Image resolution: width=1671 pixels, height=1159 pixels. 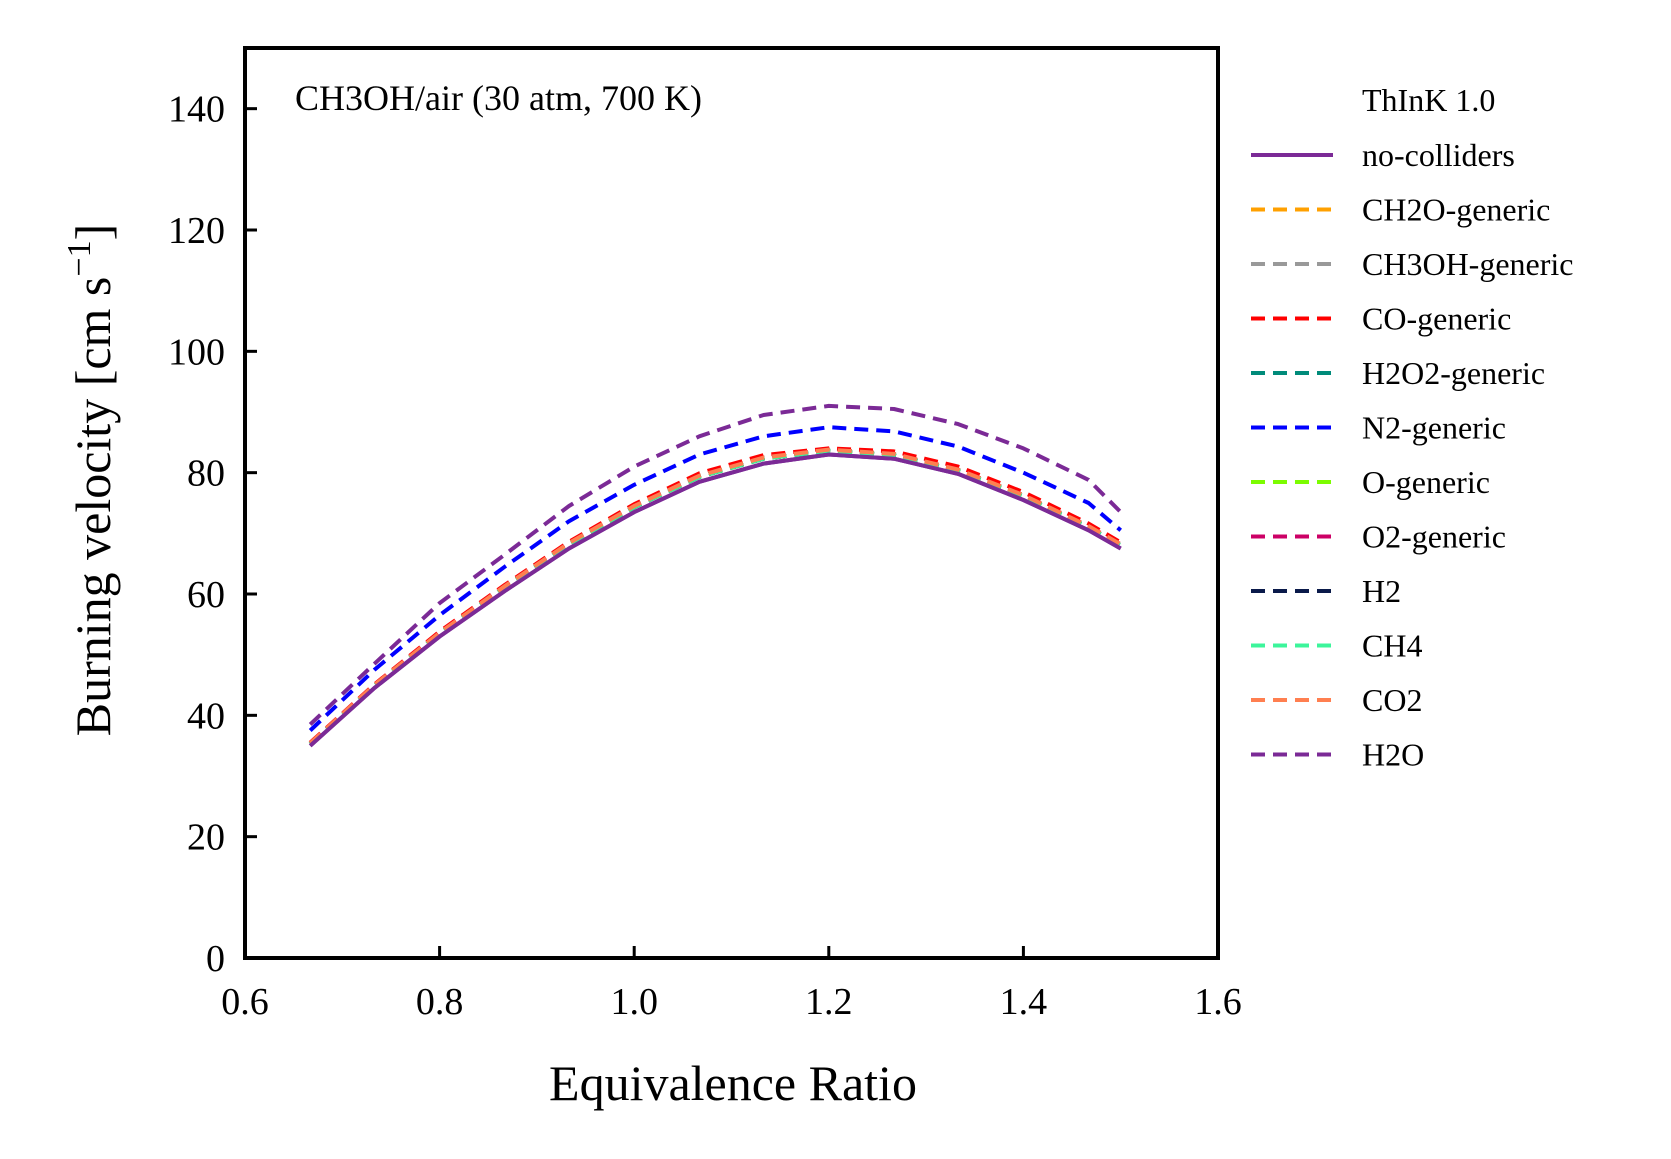 I want to click on series-line-CO-generic, so click(x=715, y=595).